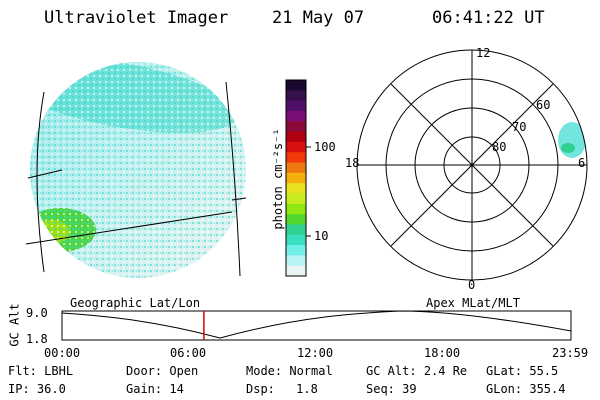  I want to click on gain-label: Gain:, so click(144, 389).